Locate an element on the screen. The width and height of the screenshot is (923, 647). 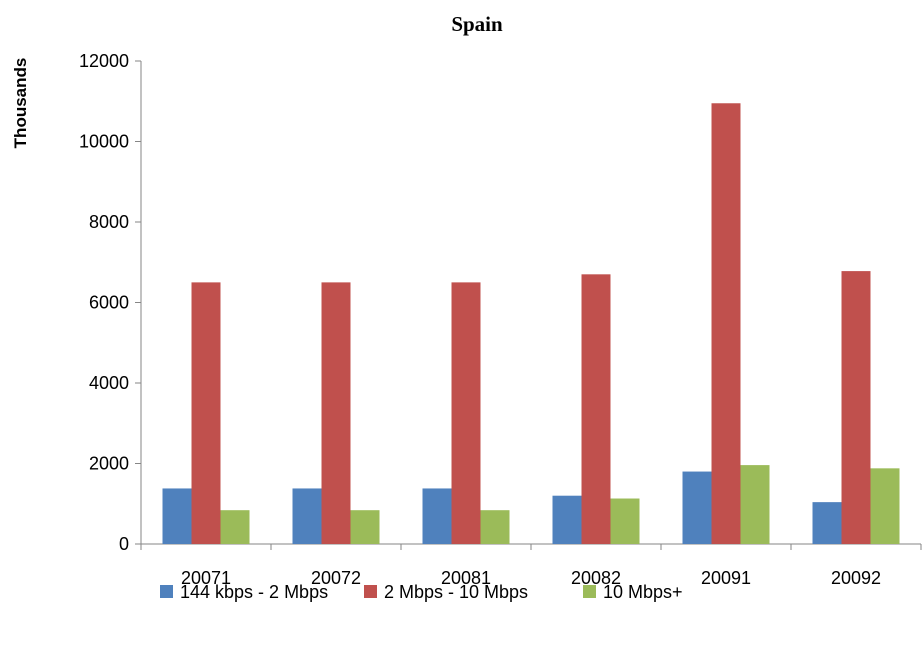
y-axis-label: Thousands is located at coordinates (20, 103).